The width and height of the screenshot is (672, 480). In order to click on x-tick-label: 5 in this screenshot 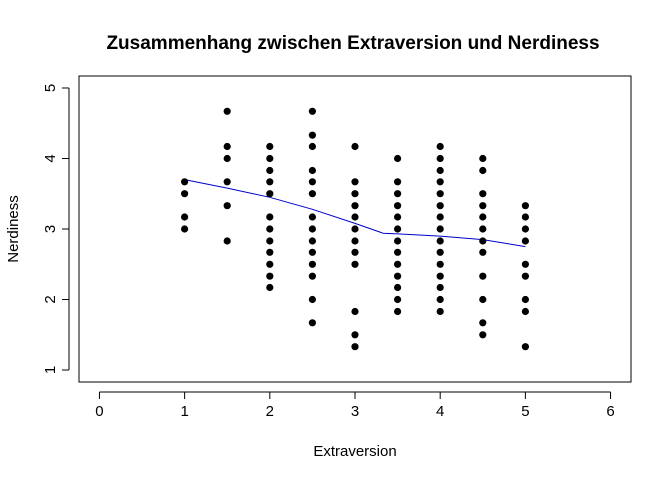, I will do `click(525, 411)`.